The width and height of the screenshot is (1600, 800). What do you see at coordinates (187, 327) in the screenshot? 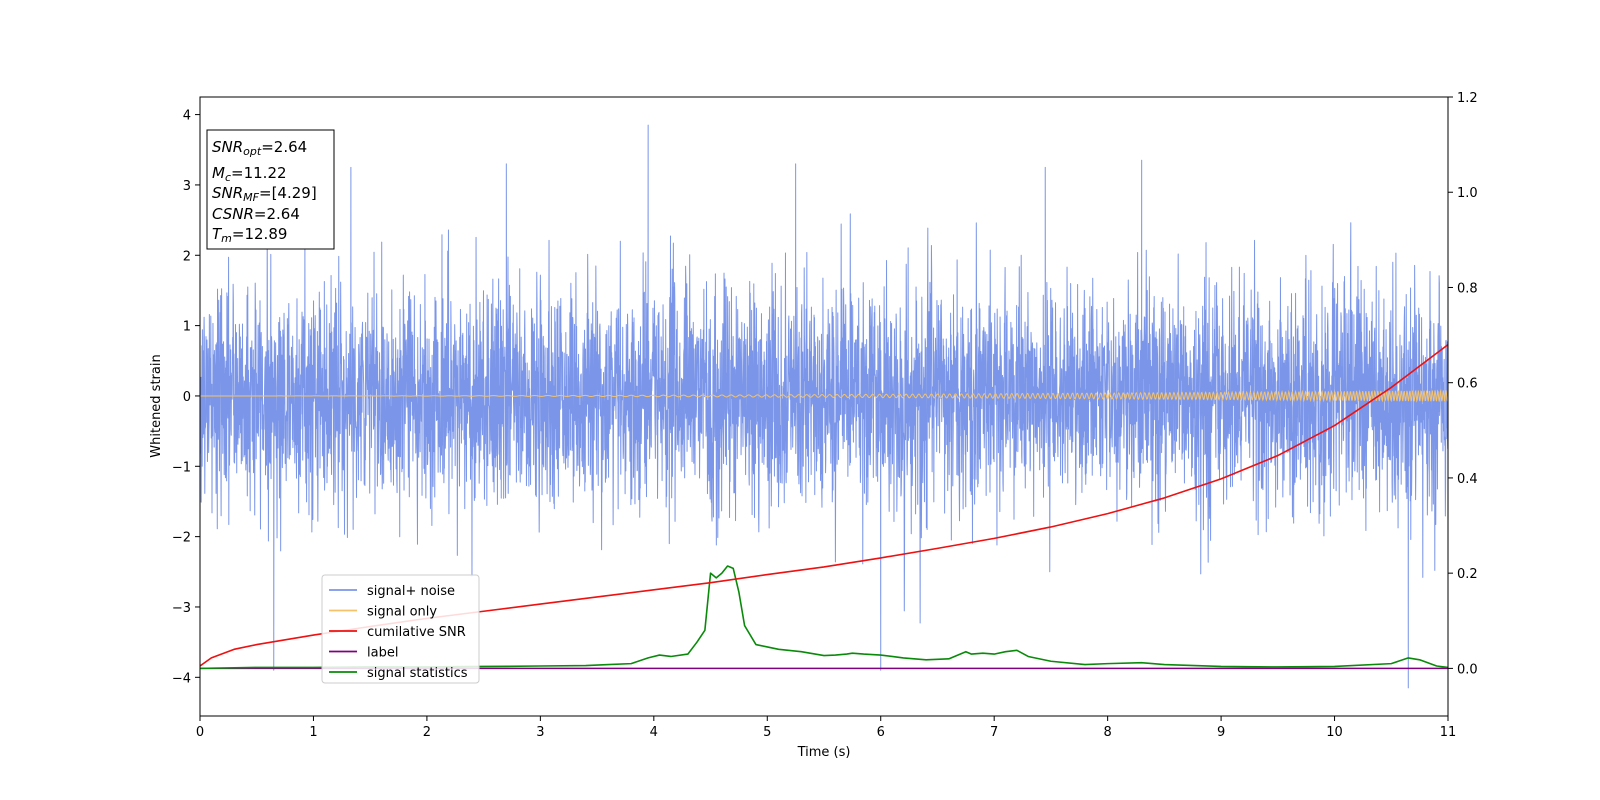
I see `y-left-tick-label: 1` at bounding box center [187, 327].